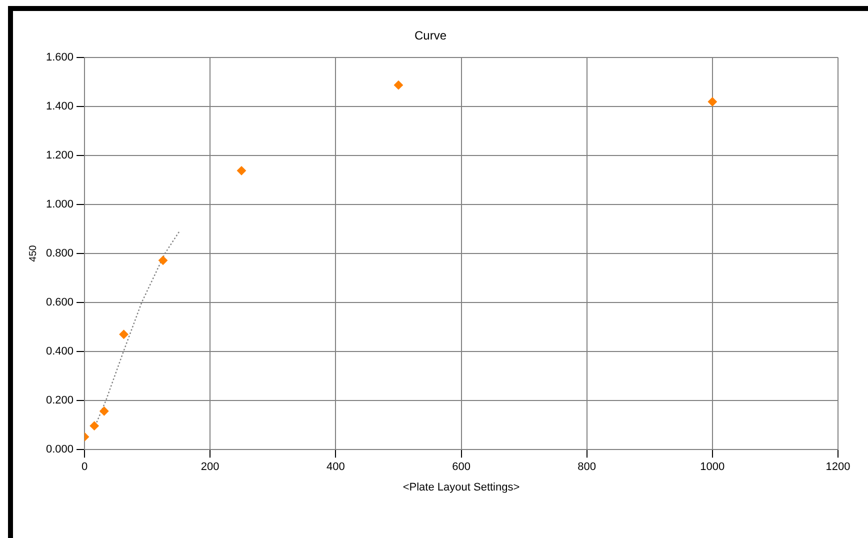 Image resolution: width=868 pixels, height=538 pixels. What do you see at coordinates (60, 204) in the screenshot?
I see `y-tick-label: 1.000` at bounding box center [60, 204].